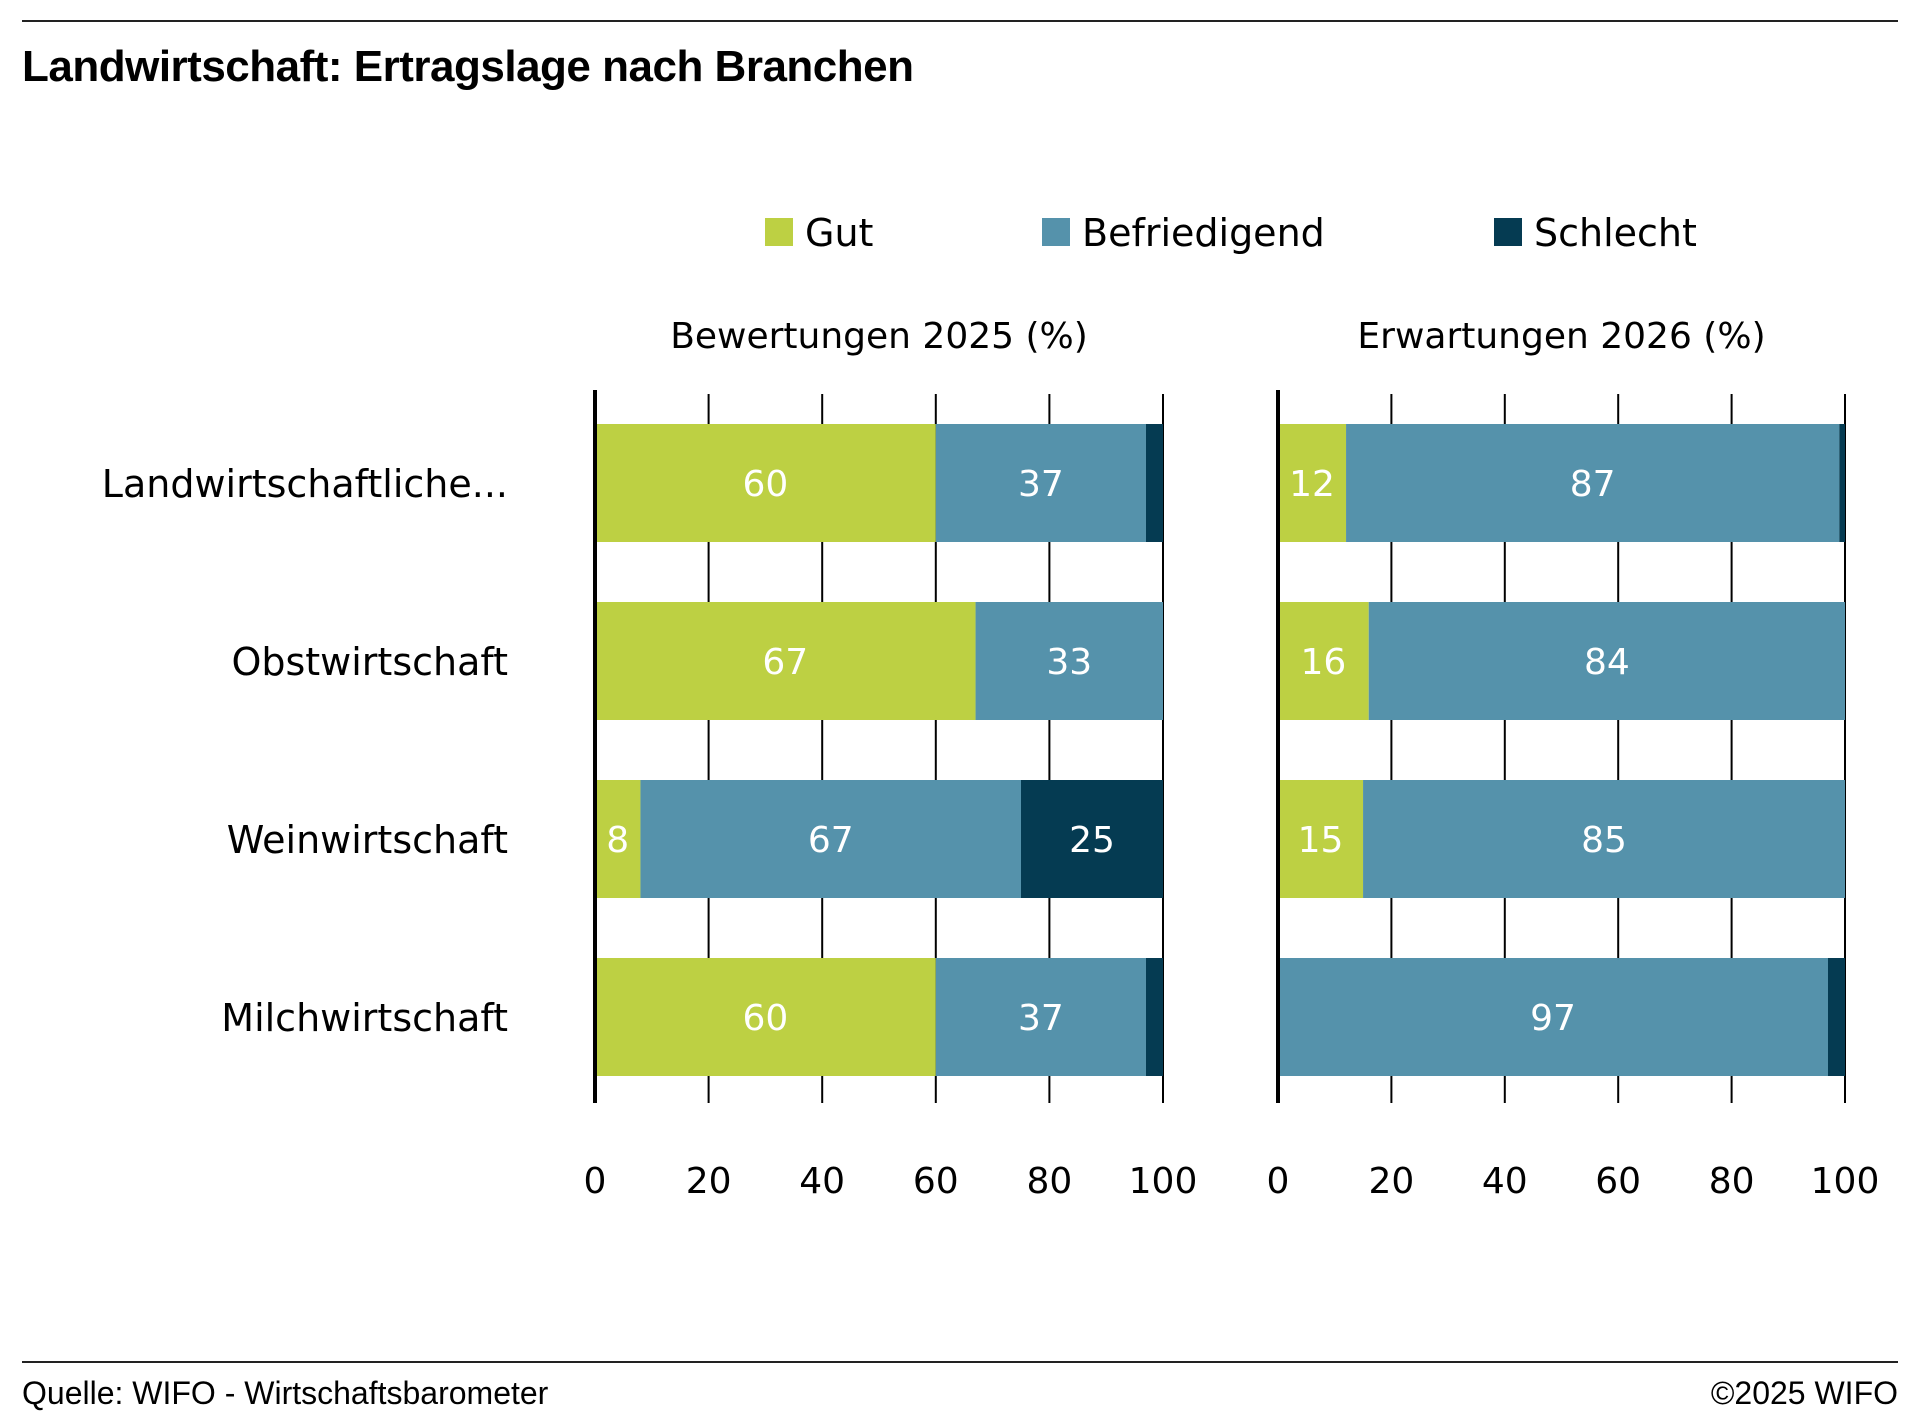 The width and height of the screenshot is (1920, 1416). I want to click on legend-swatch-gut, so click(779, 232).